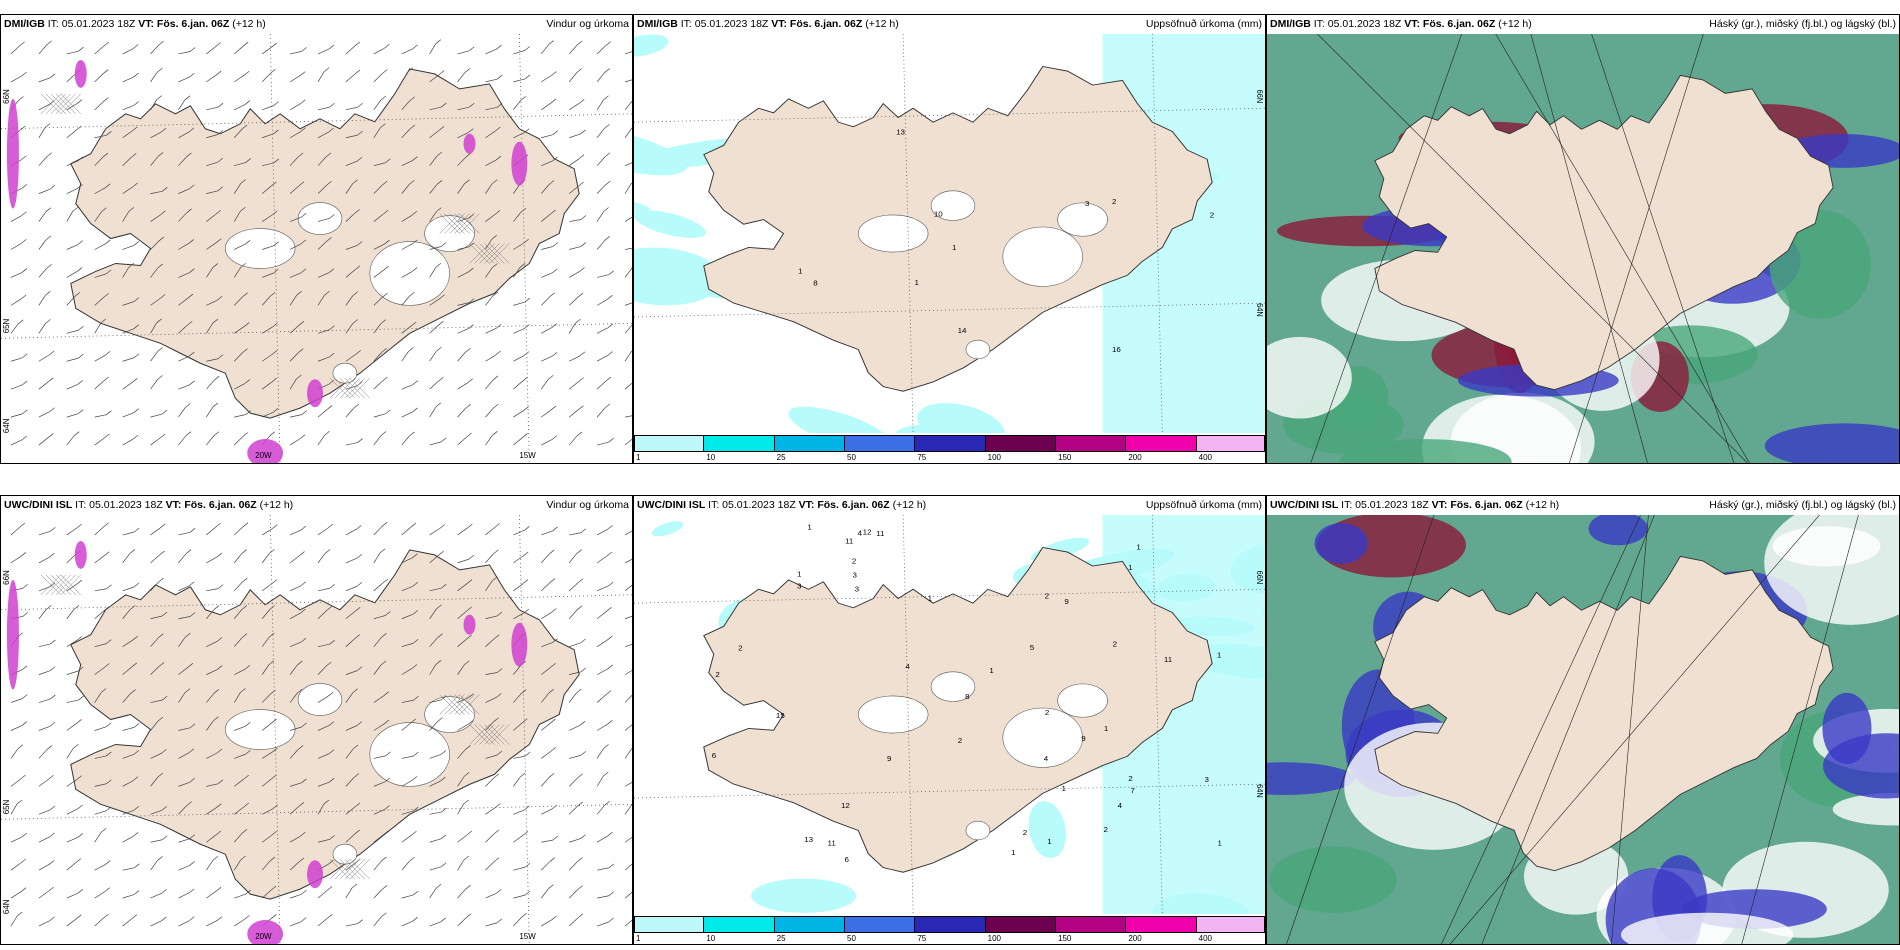  I want to click on latitude-label: 65N, so click(6, 325).